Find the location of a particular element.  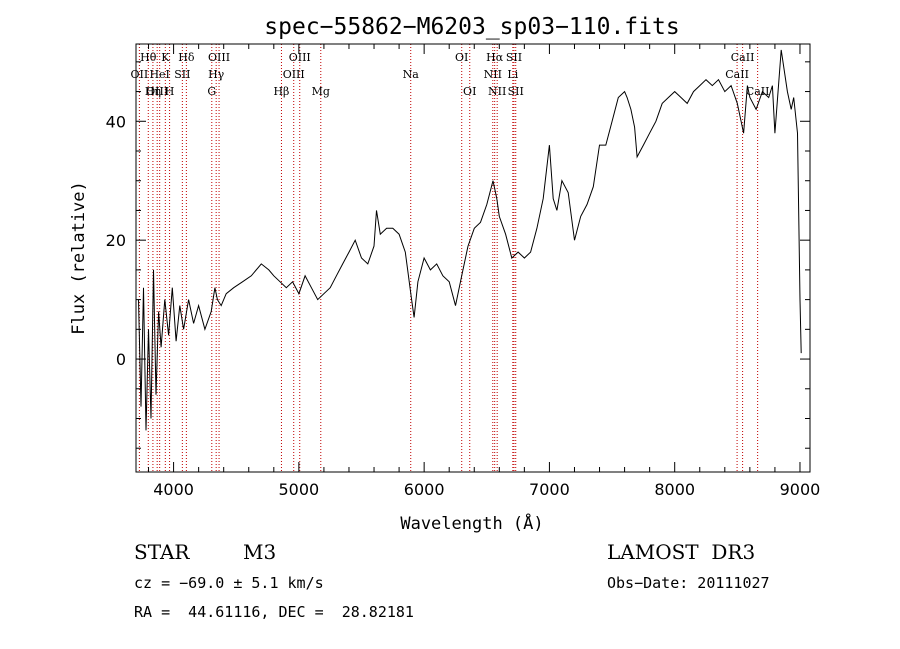

x-tick-label: 5000 is located at coordinates (299, 489).